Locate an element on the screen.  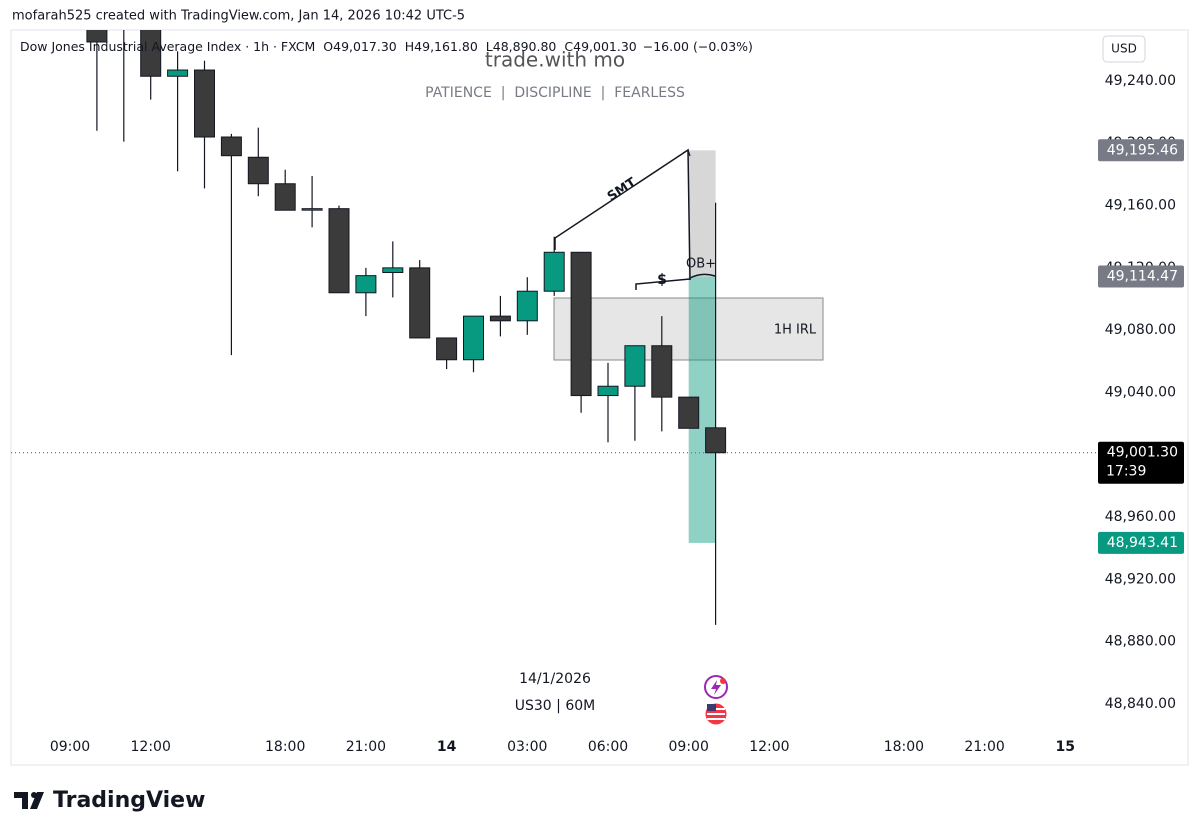
smt-label: SMT is located at coordinates (622, 190).